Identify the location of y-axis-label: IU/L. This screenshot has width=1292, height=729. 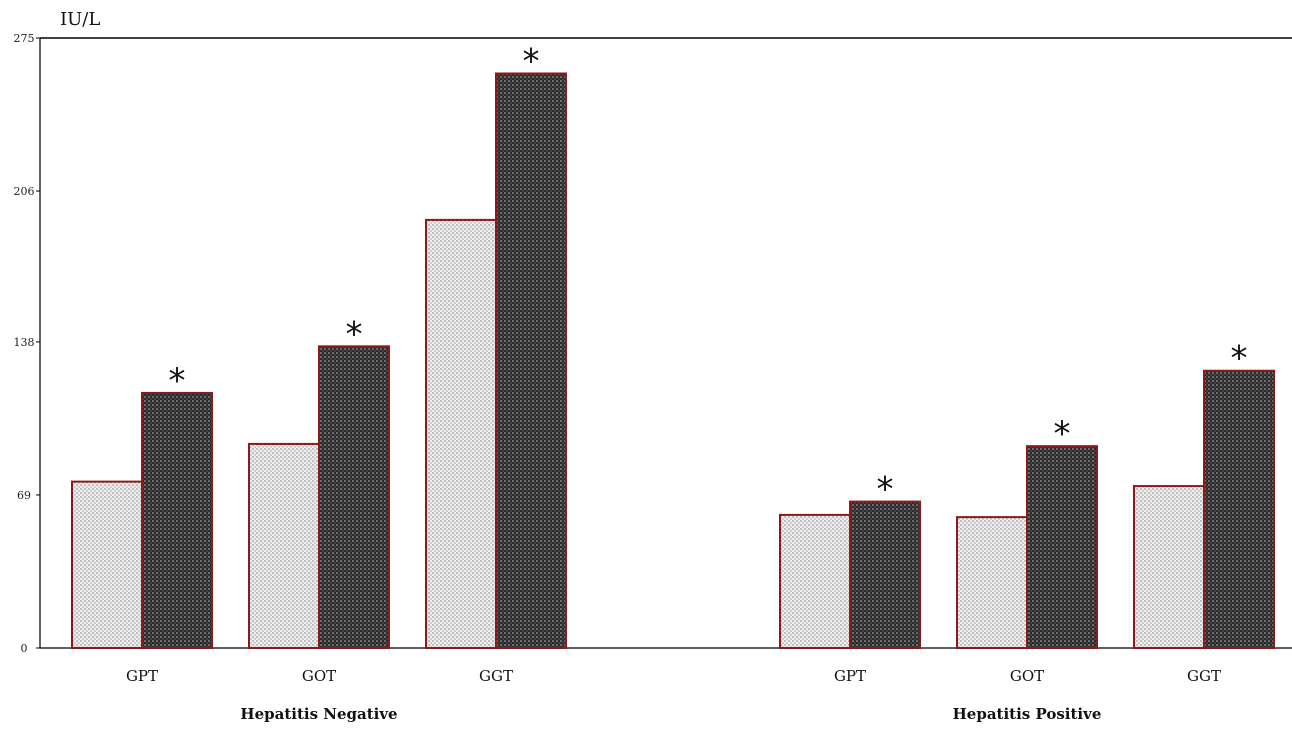
(80, 19).